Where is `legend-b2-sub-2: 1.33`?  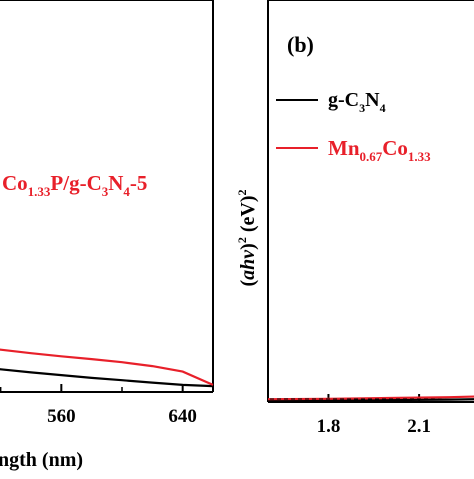
legend-b2-sub-2: 1.33 is located at coordinates (419, 156).